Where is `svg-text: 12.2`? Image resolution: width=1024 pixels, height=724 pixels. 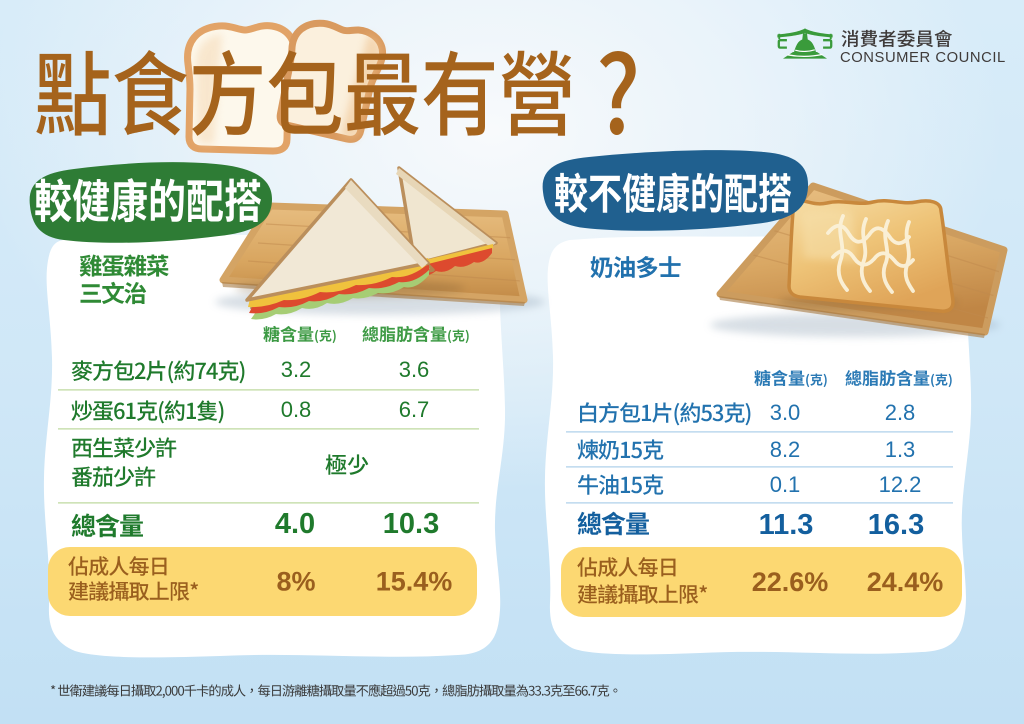
svg-text: 12.2 is located at coordinates (900, 484).